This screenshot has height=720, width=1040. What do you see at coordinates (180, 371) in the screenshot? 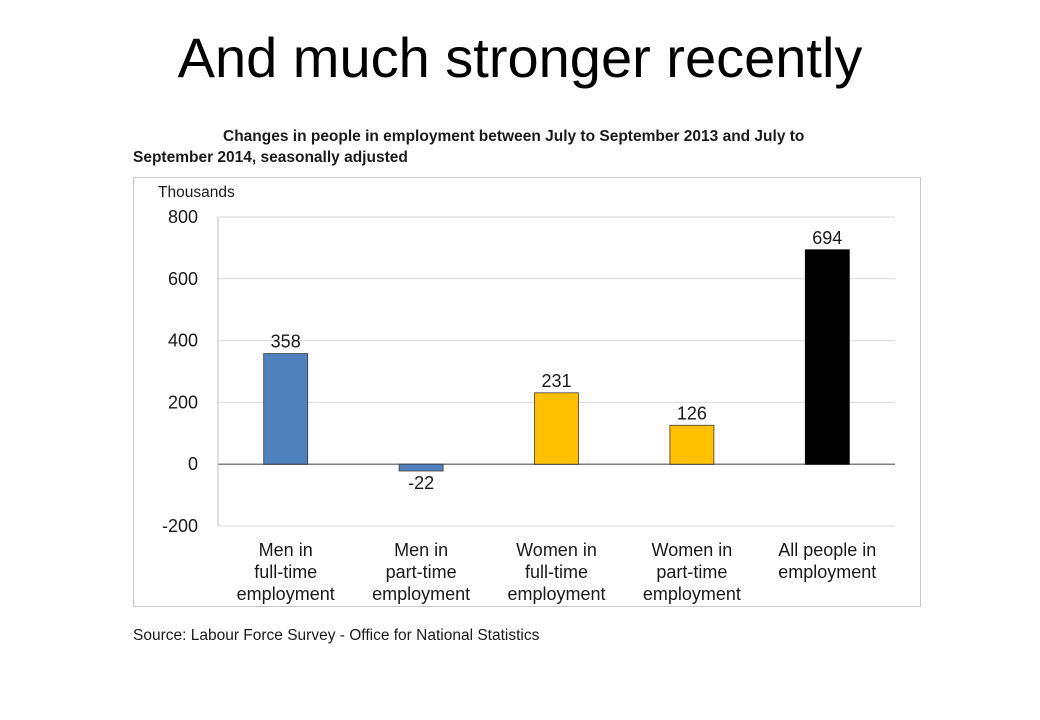
I see `y-axis-ticks: 800 600 400 200 0 -200` at bounding box center [180, 371].